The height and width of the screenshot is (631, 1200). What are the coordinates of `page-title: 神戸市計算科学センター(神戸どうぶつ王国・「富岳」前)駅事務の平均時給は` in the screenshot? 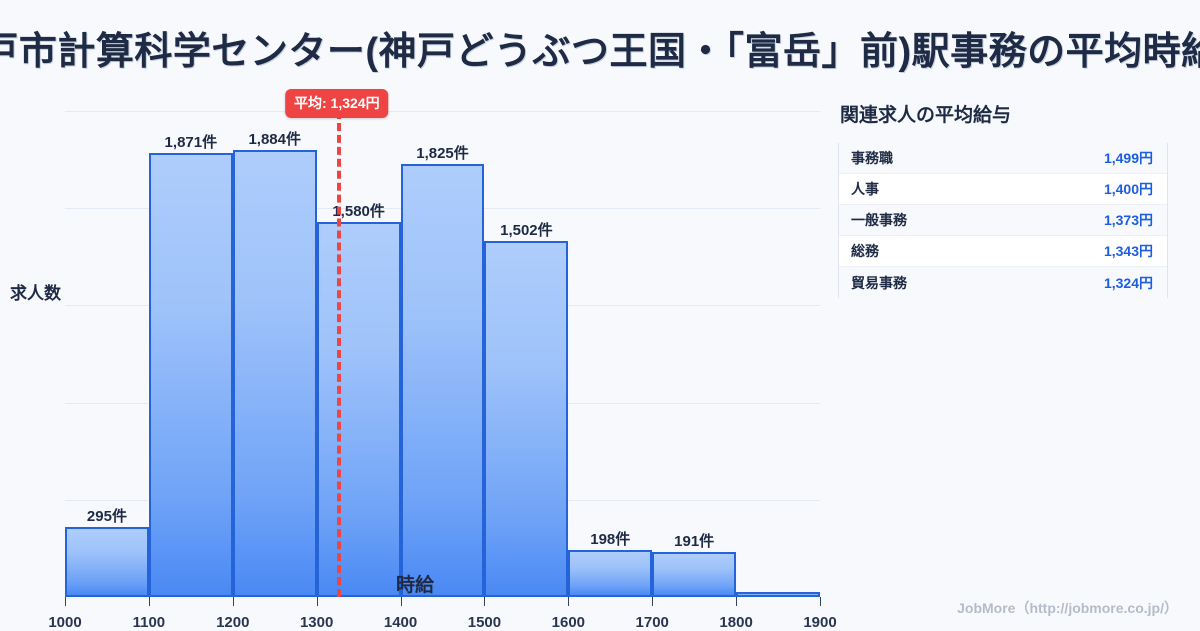 It's located at (600, 52).